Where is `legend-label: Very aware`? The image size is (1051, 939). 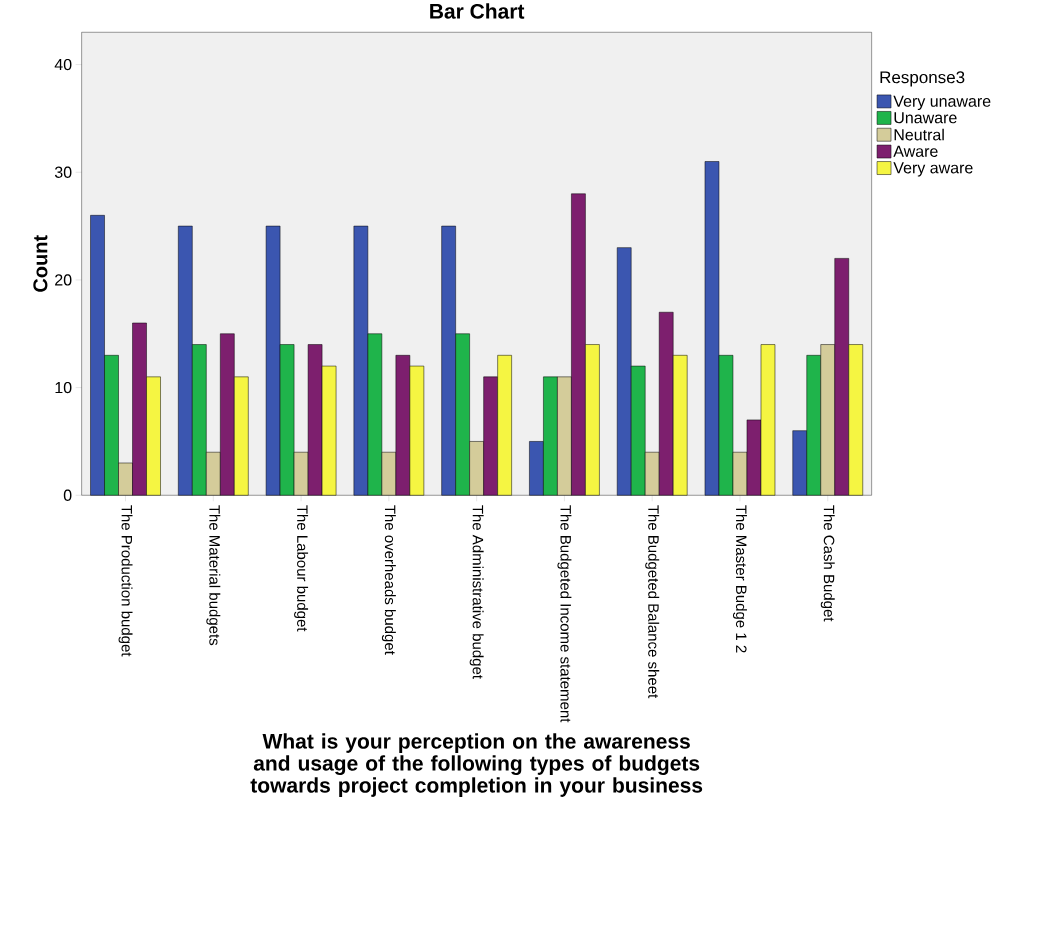 legend-label: Very aware is located at coordinates (933, 169).